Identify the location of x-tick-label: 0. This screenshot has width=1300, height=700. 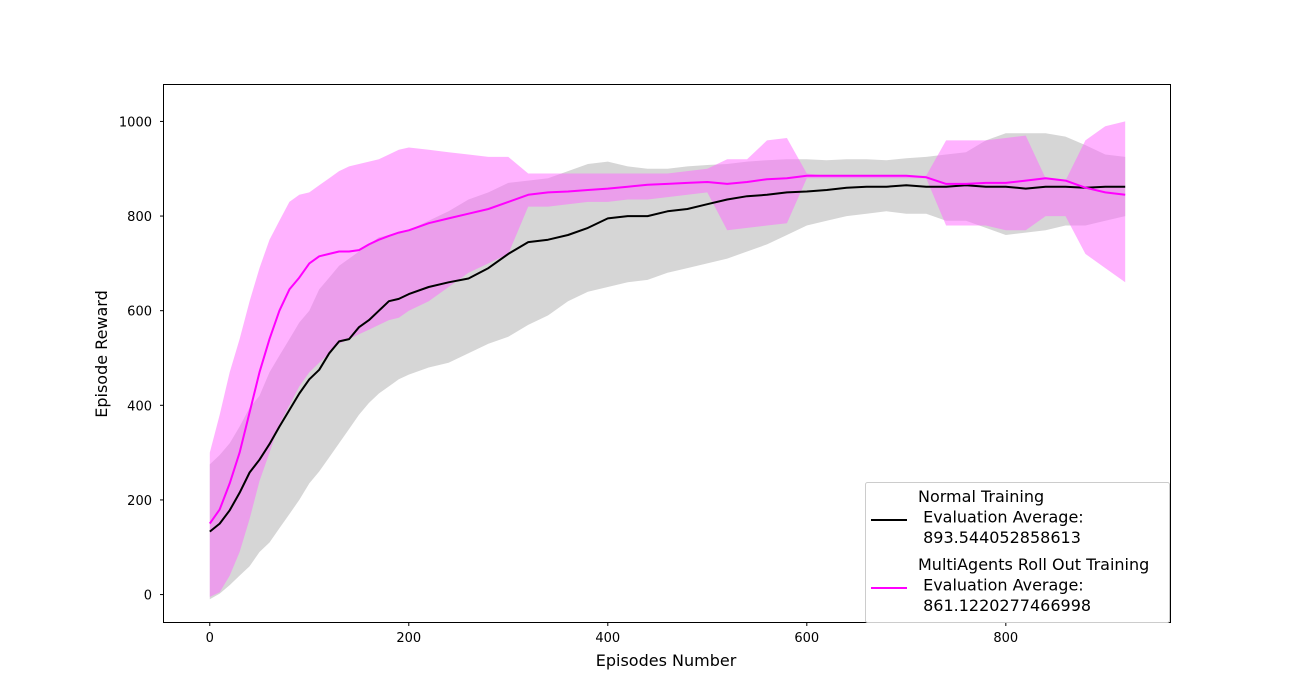
(210, 638).